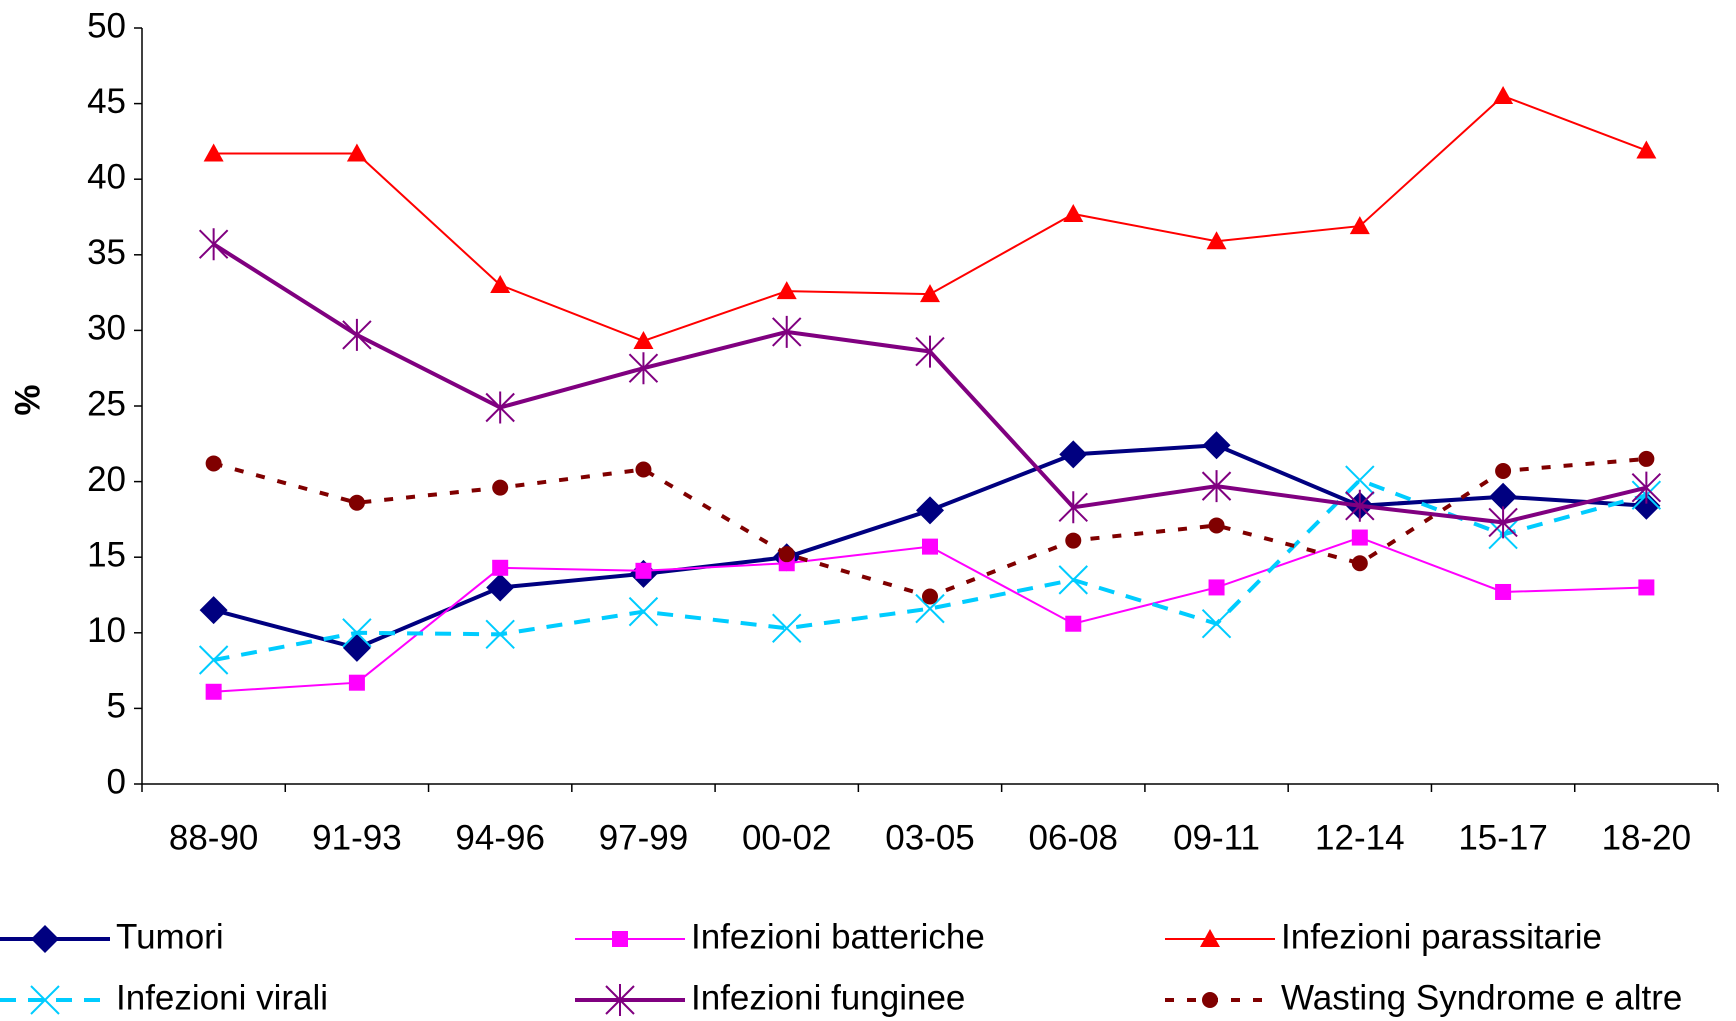 Image resolution: width=1736 pixels, height=1021 pixels. Describe the element at coordinates (838, 936) in the screenshot. I see `legend-label: Infezioni batteriche` at that location.